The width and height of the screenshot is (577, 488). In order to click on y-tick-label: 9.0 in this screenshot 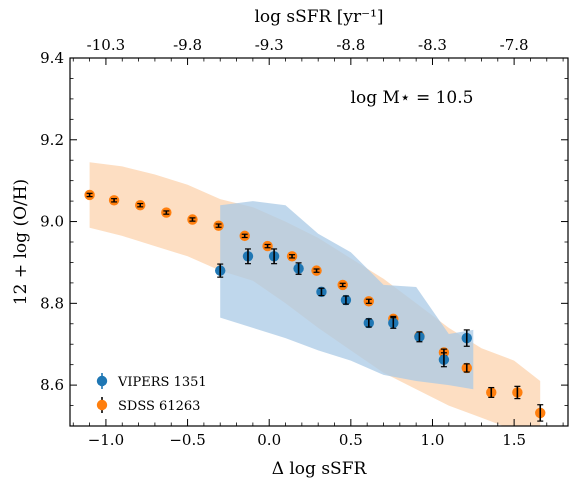, I will do `click(52, 222)`.